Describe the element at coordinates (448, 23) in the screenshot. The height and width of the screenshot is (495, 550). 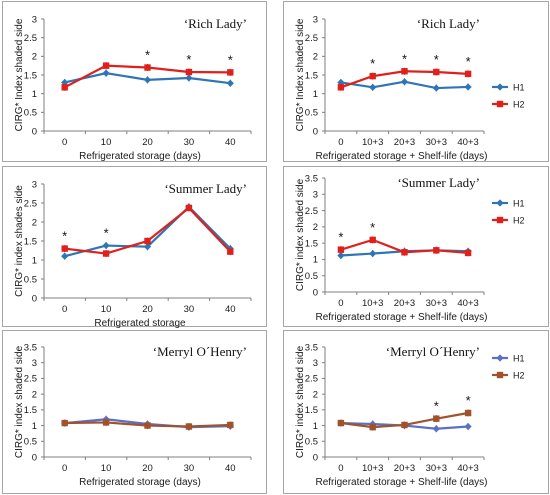
I see `panel-title: ‘Rich Lady’` at that location.